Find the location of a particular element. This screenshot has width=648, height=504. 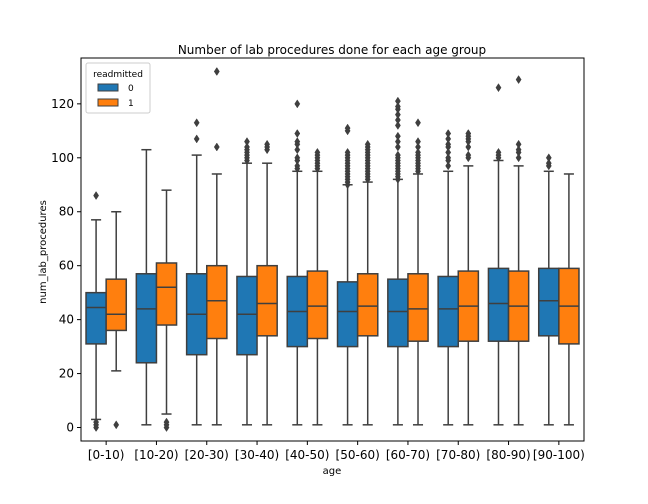

x-tick-label: [10-20) is located at coordinates (156, 455).